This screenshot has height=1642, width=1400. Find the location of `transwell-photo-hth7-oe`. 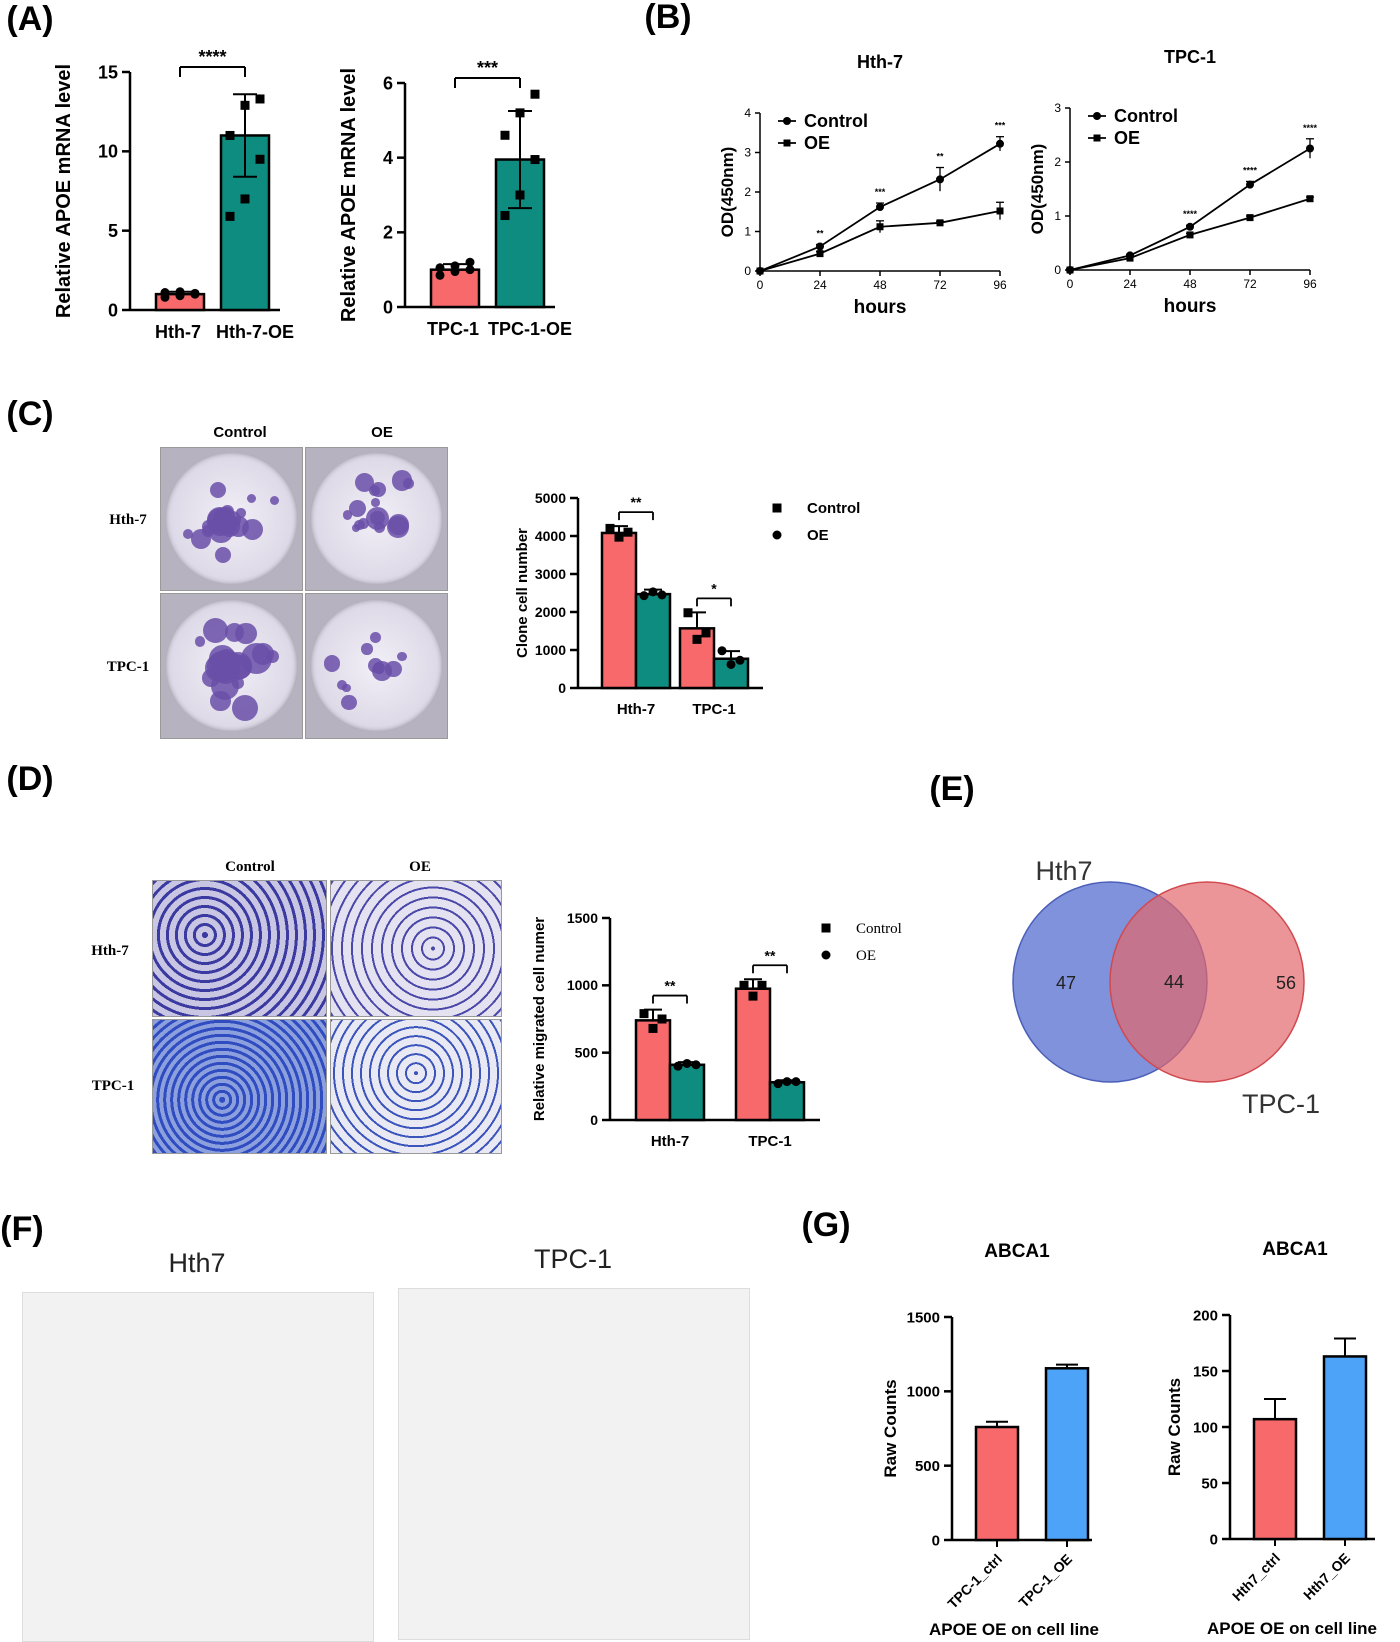

transwell-photo-hth7-oe is located at coordinates (416, 948).